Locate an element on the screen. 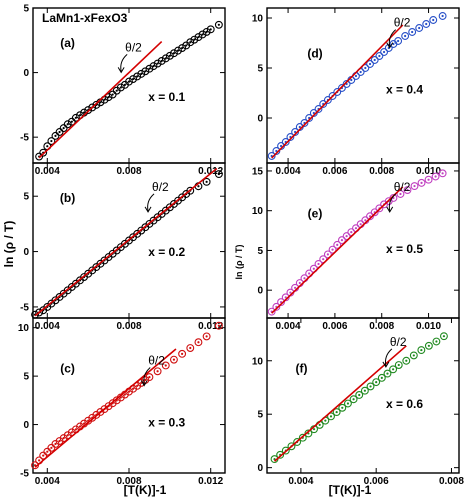 The image size is (474, 498). chart-panel: 0.004 0.008 0.012 -5 0 5 θ/2 (b) x = 0.2 is located at coordinates (123, 247).